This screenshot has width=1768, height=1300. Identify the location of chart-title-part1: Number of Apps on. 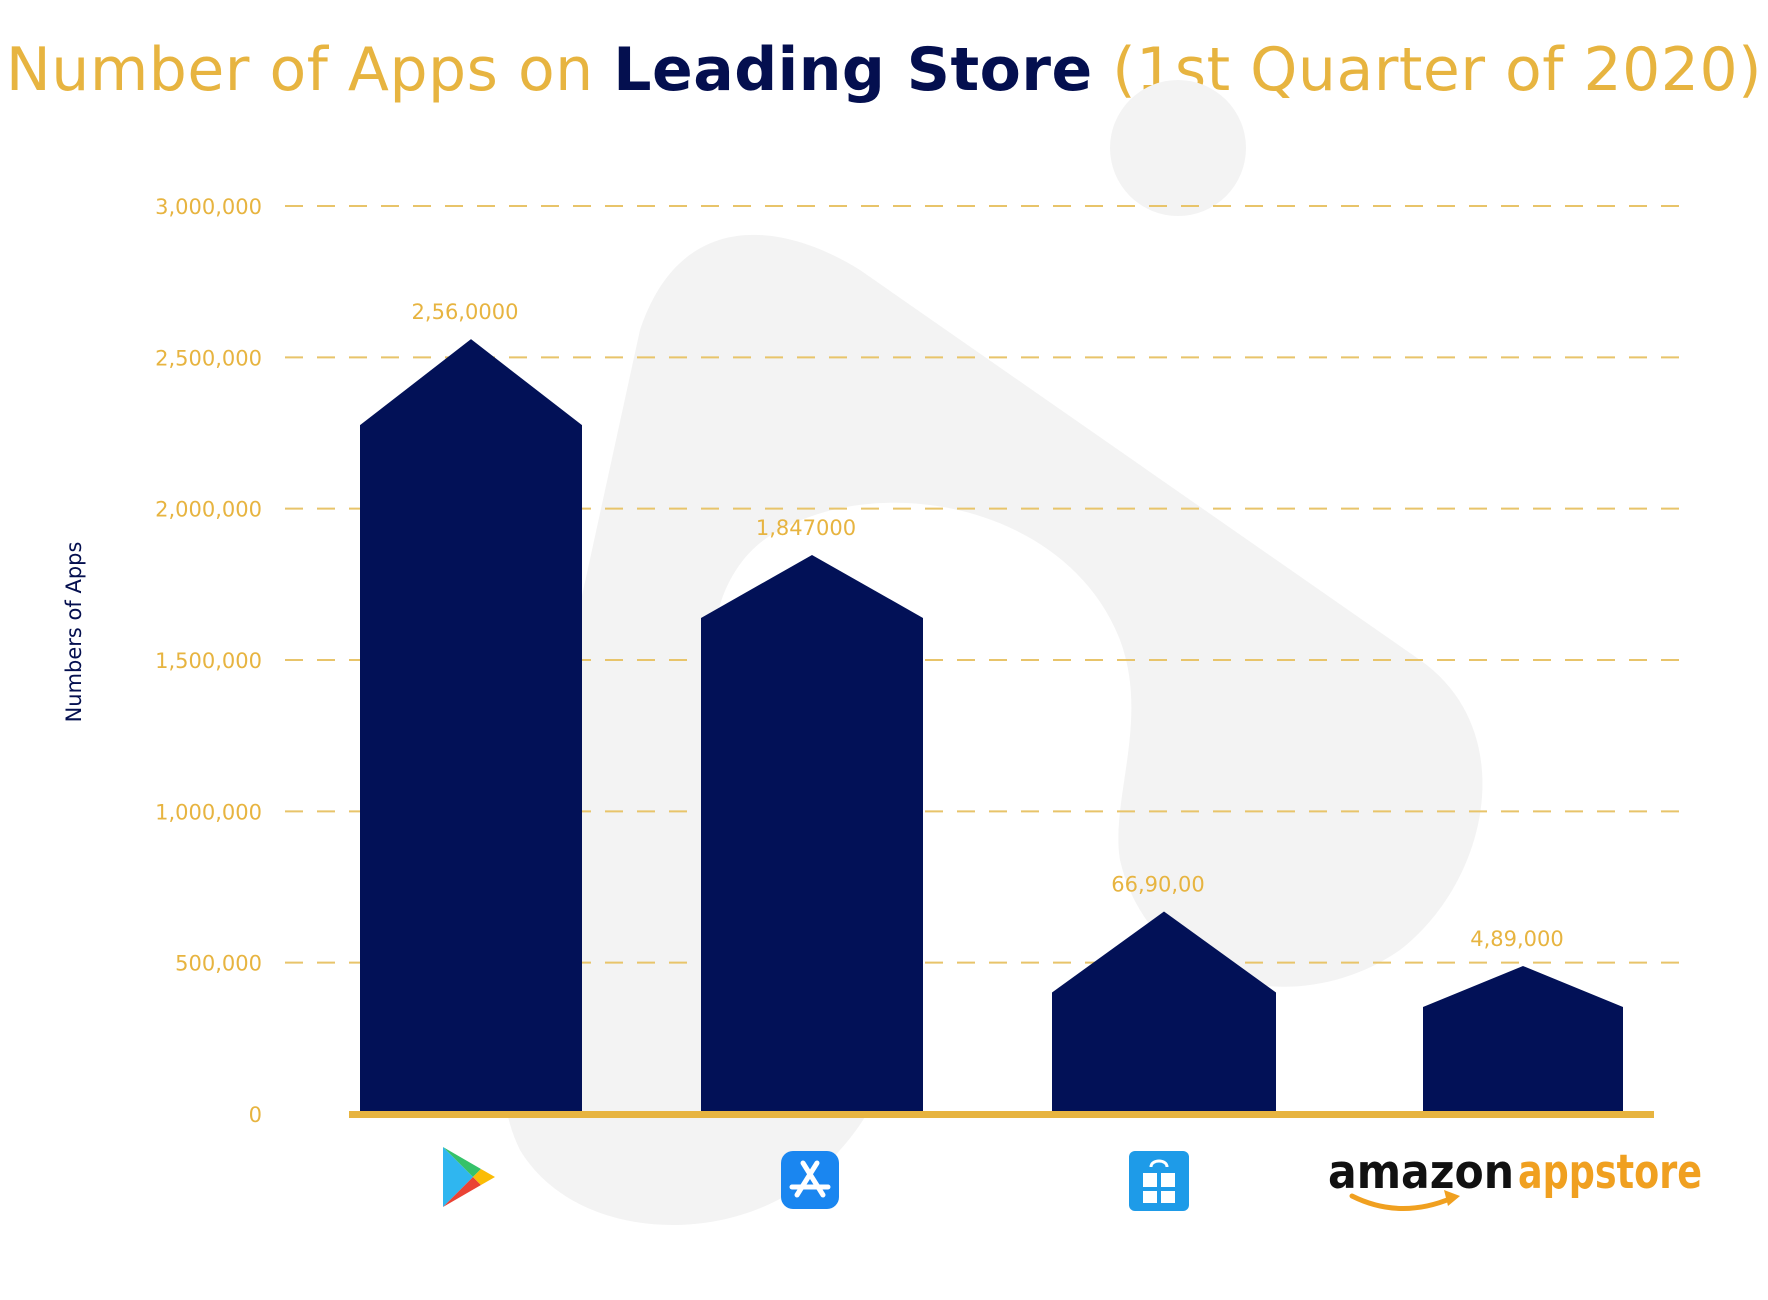
(309, 70).